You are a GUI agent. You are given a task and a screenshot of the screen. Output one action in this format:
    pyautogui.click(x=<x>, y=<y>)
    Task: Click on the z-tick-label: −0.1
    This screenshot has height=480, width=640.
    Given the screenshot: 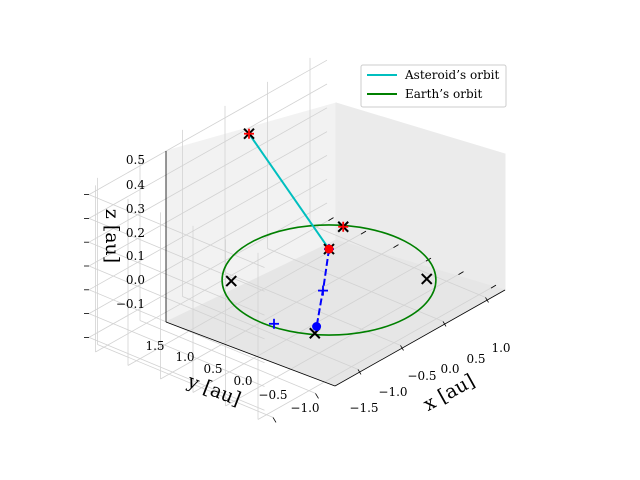 What is the action you would take?
    pyautogui.click(x=130, y=304)
    